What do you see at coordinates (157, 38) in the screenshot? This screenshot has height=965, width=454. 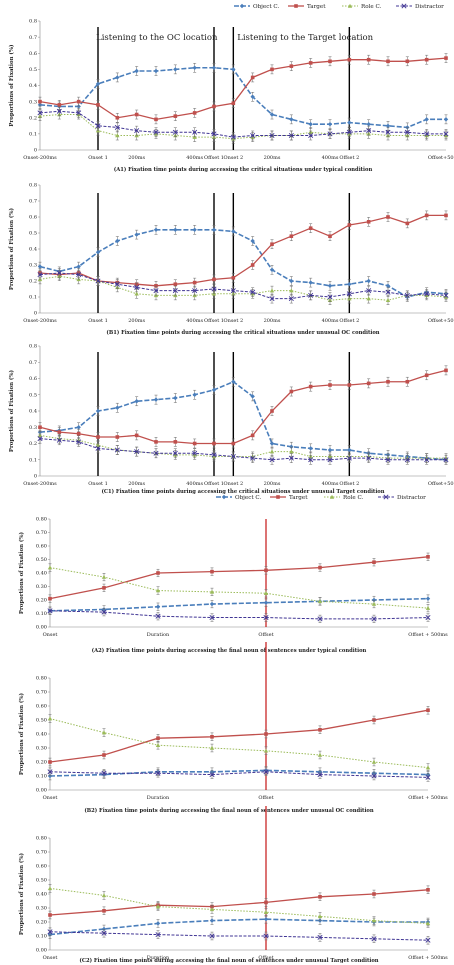 I see `annotation: Listening to the OC location` at bounding box center [157, 38].